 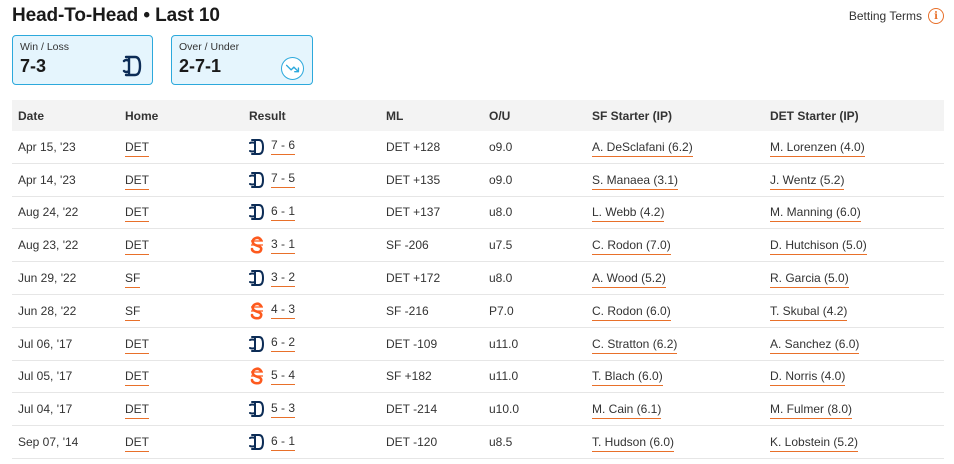 I want to click on sf-starter-link: S. Manaea (3.1), so click(x=635, y=181).